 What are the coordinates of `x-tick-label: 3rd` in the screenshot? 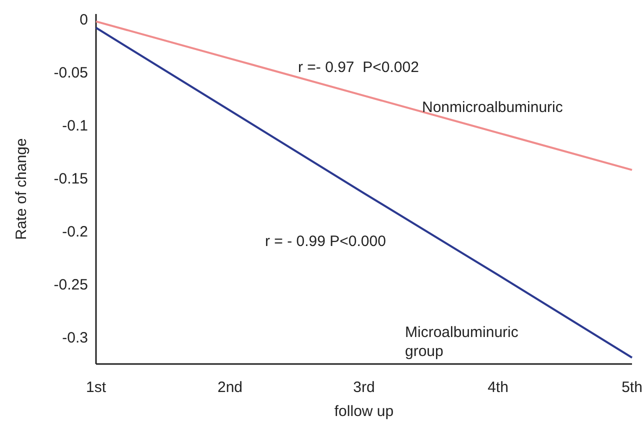 It's located at (364, 387).